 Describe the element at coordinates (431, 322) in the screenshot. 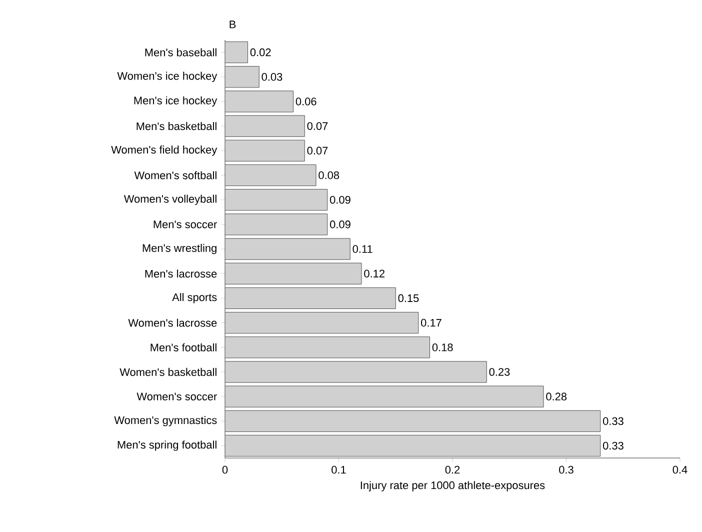

I see `data-label: 0.17` at that location.